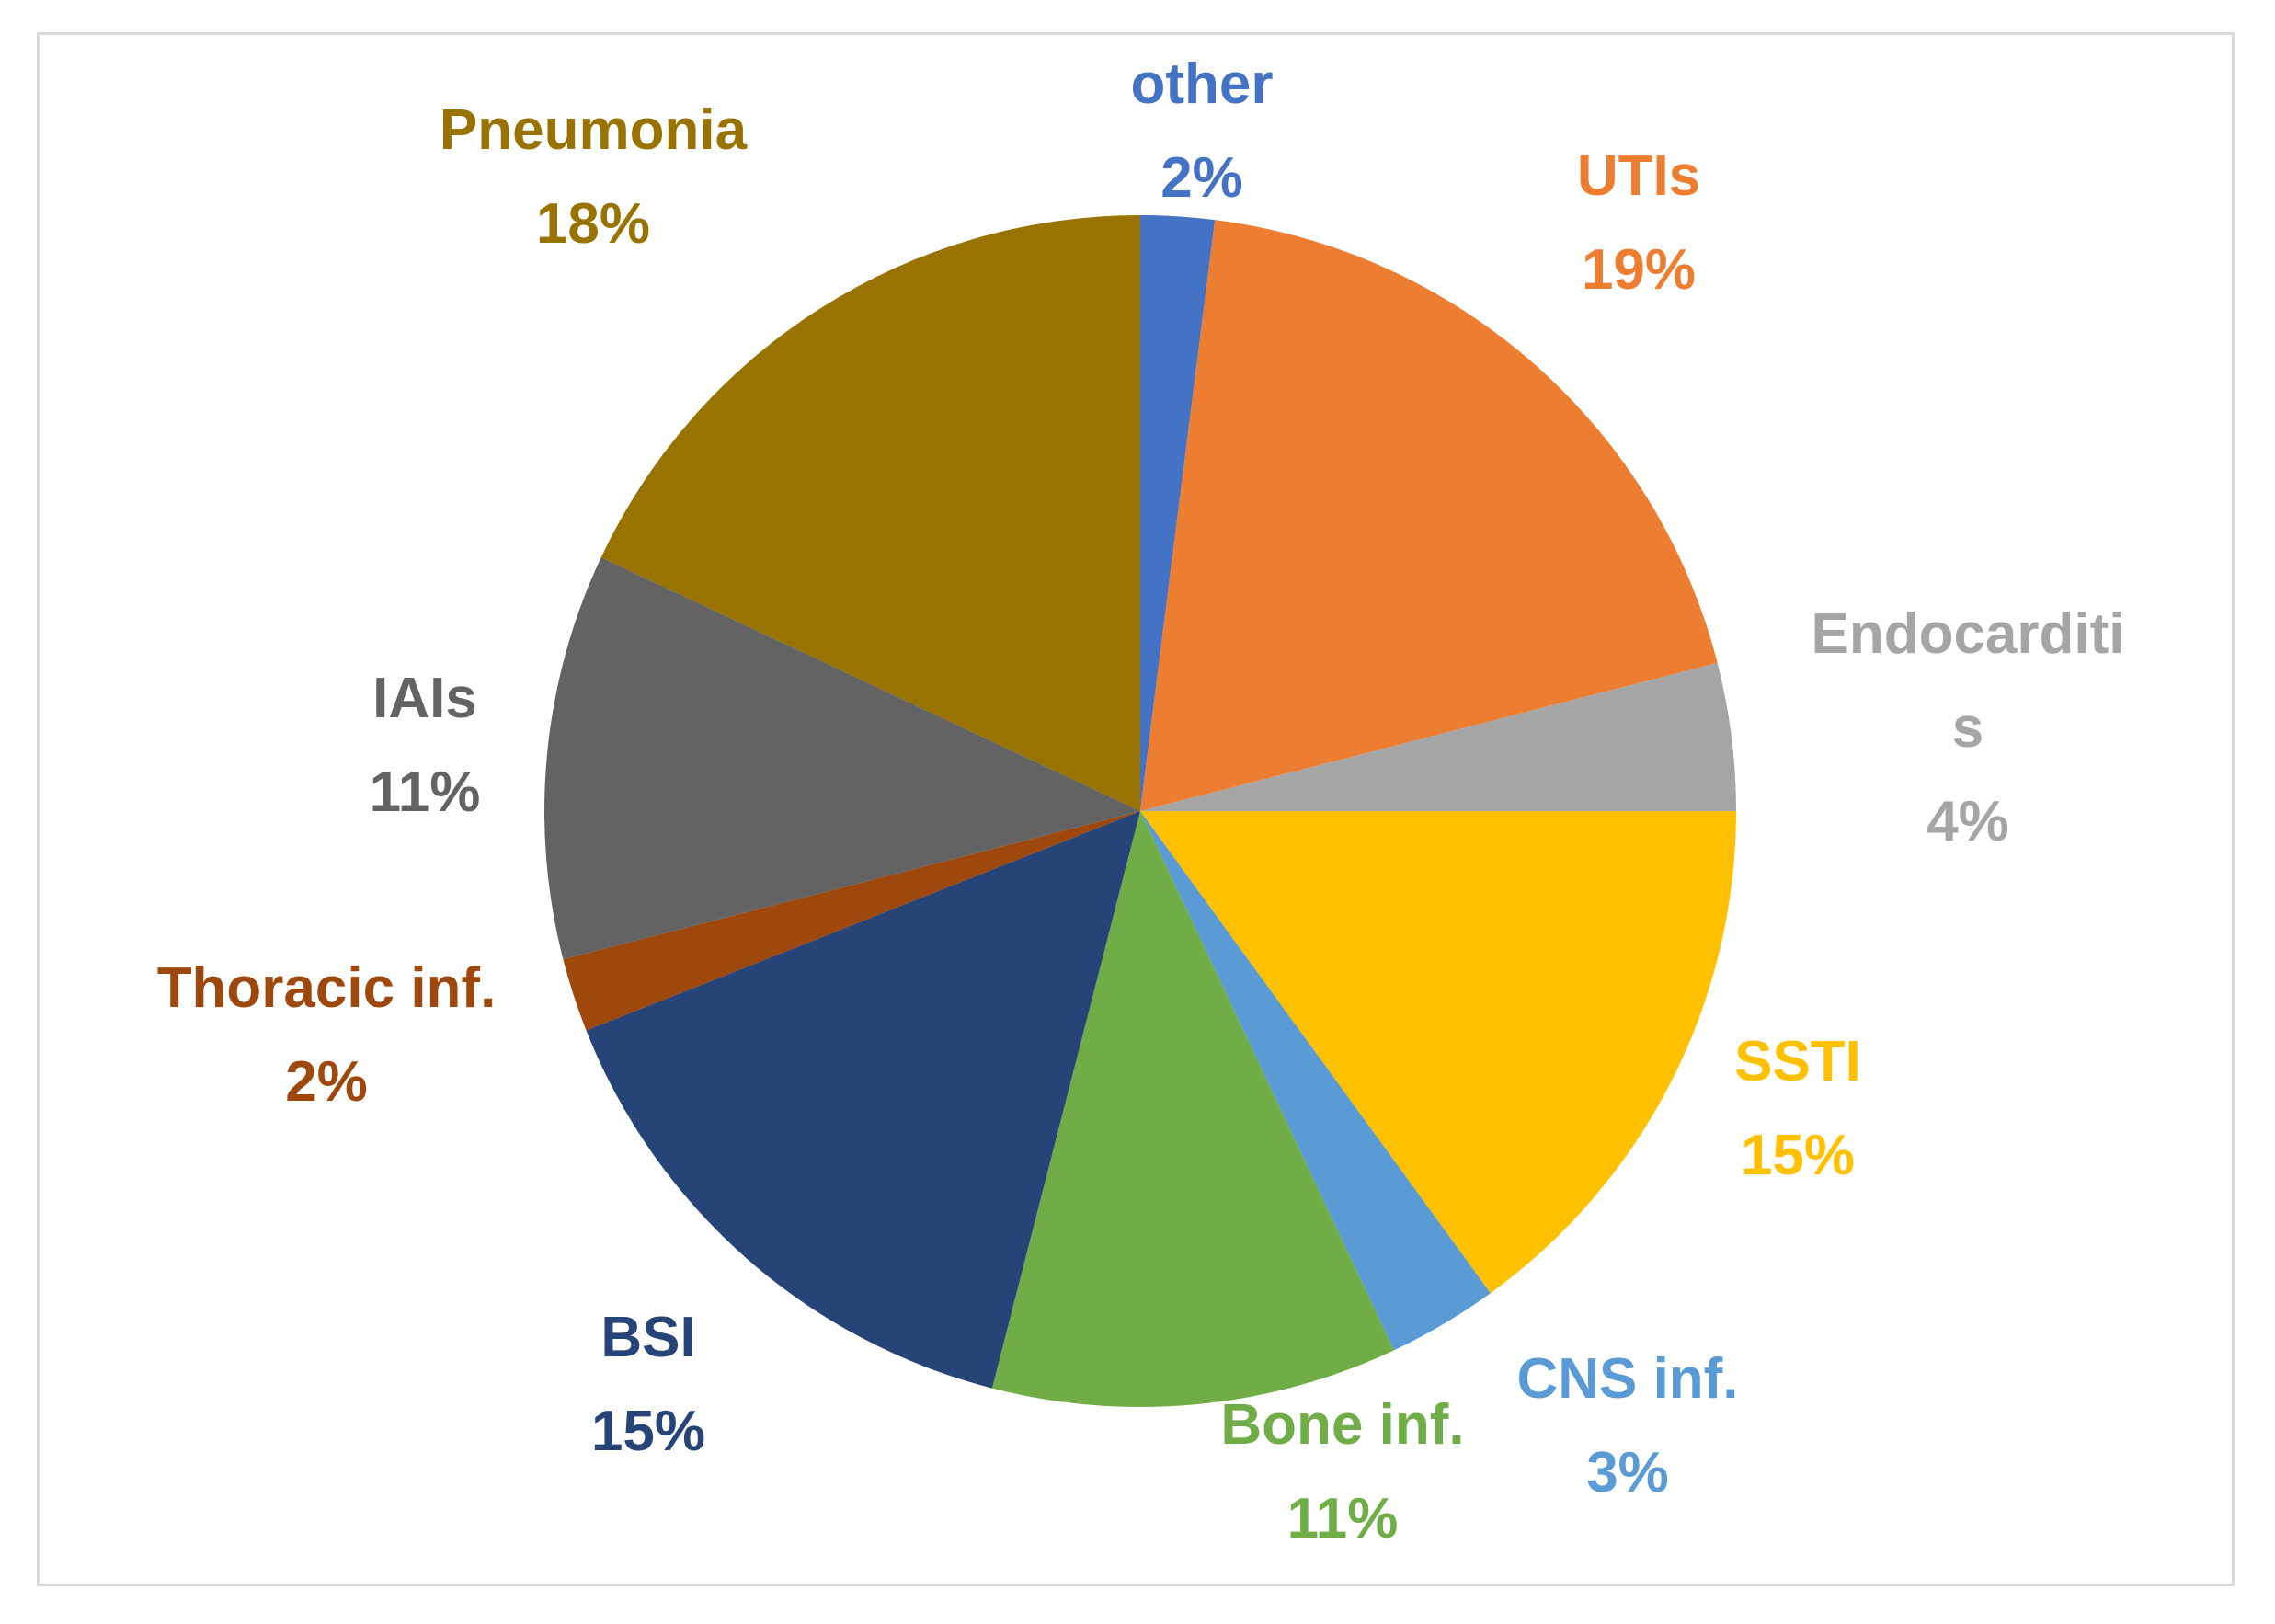 The width and height of the screenshot is (2275, 1624). Describe the element at coordinates (425, 746) in the screenshot. I see `slice-label-iais: IAIs 11%` at that location.